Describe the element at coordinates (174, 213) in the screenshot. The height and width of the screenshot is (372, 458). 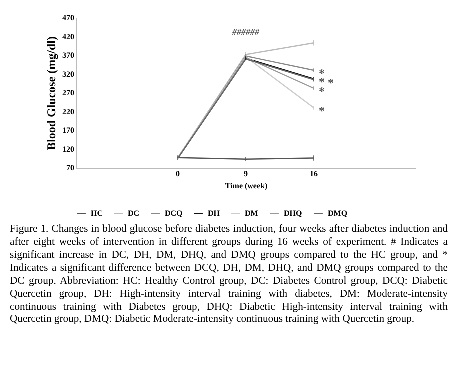
I see `legend-label: DCQ` at that location.